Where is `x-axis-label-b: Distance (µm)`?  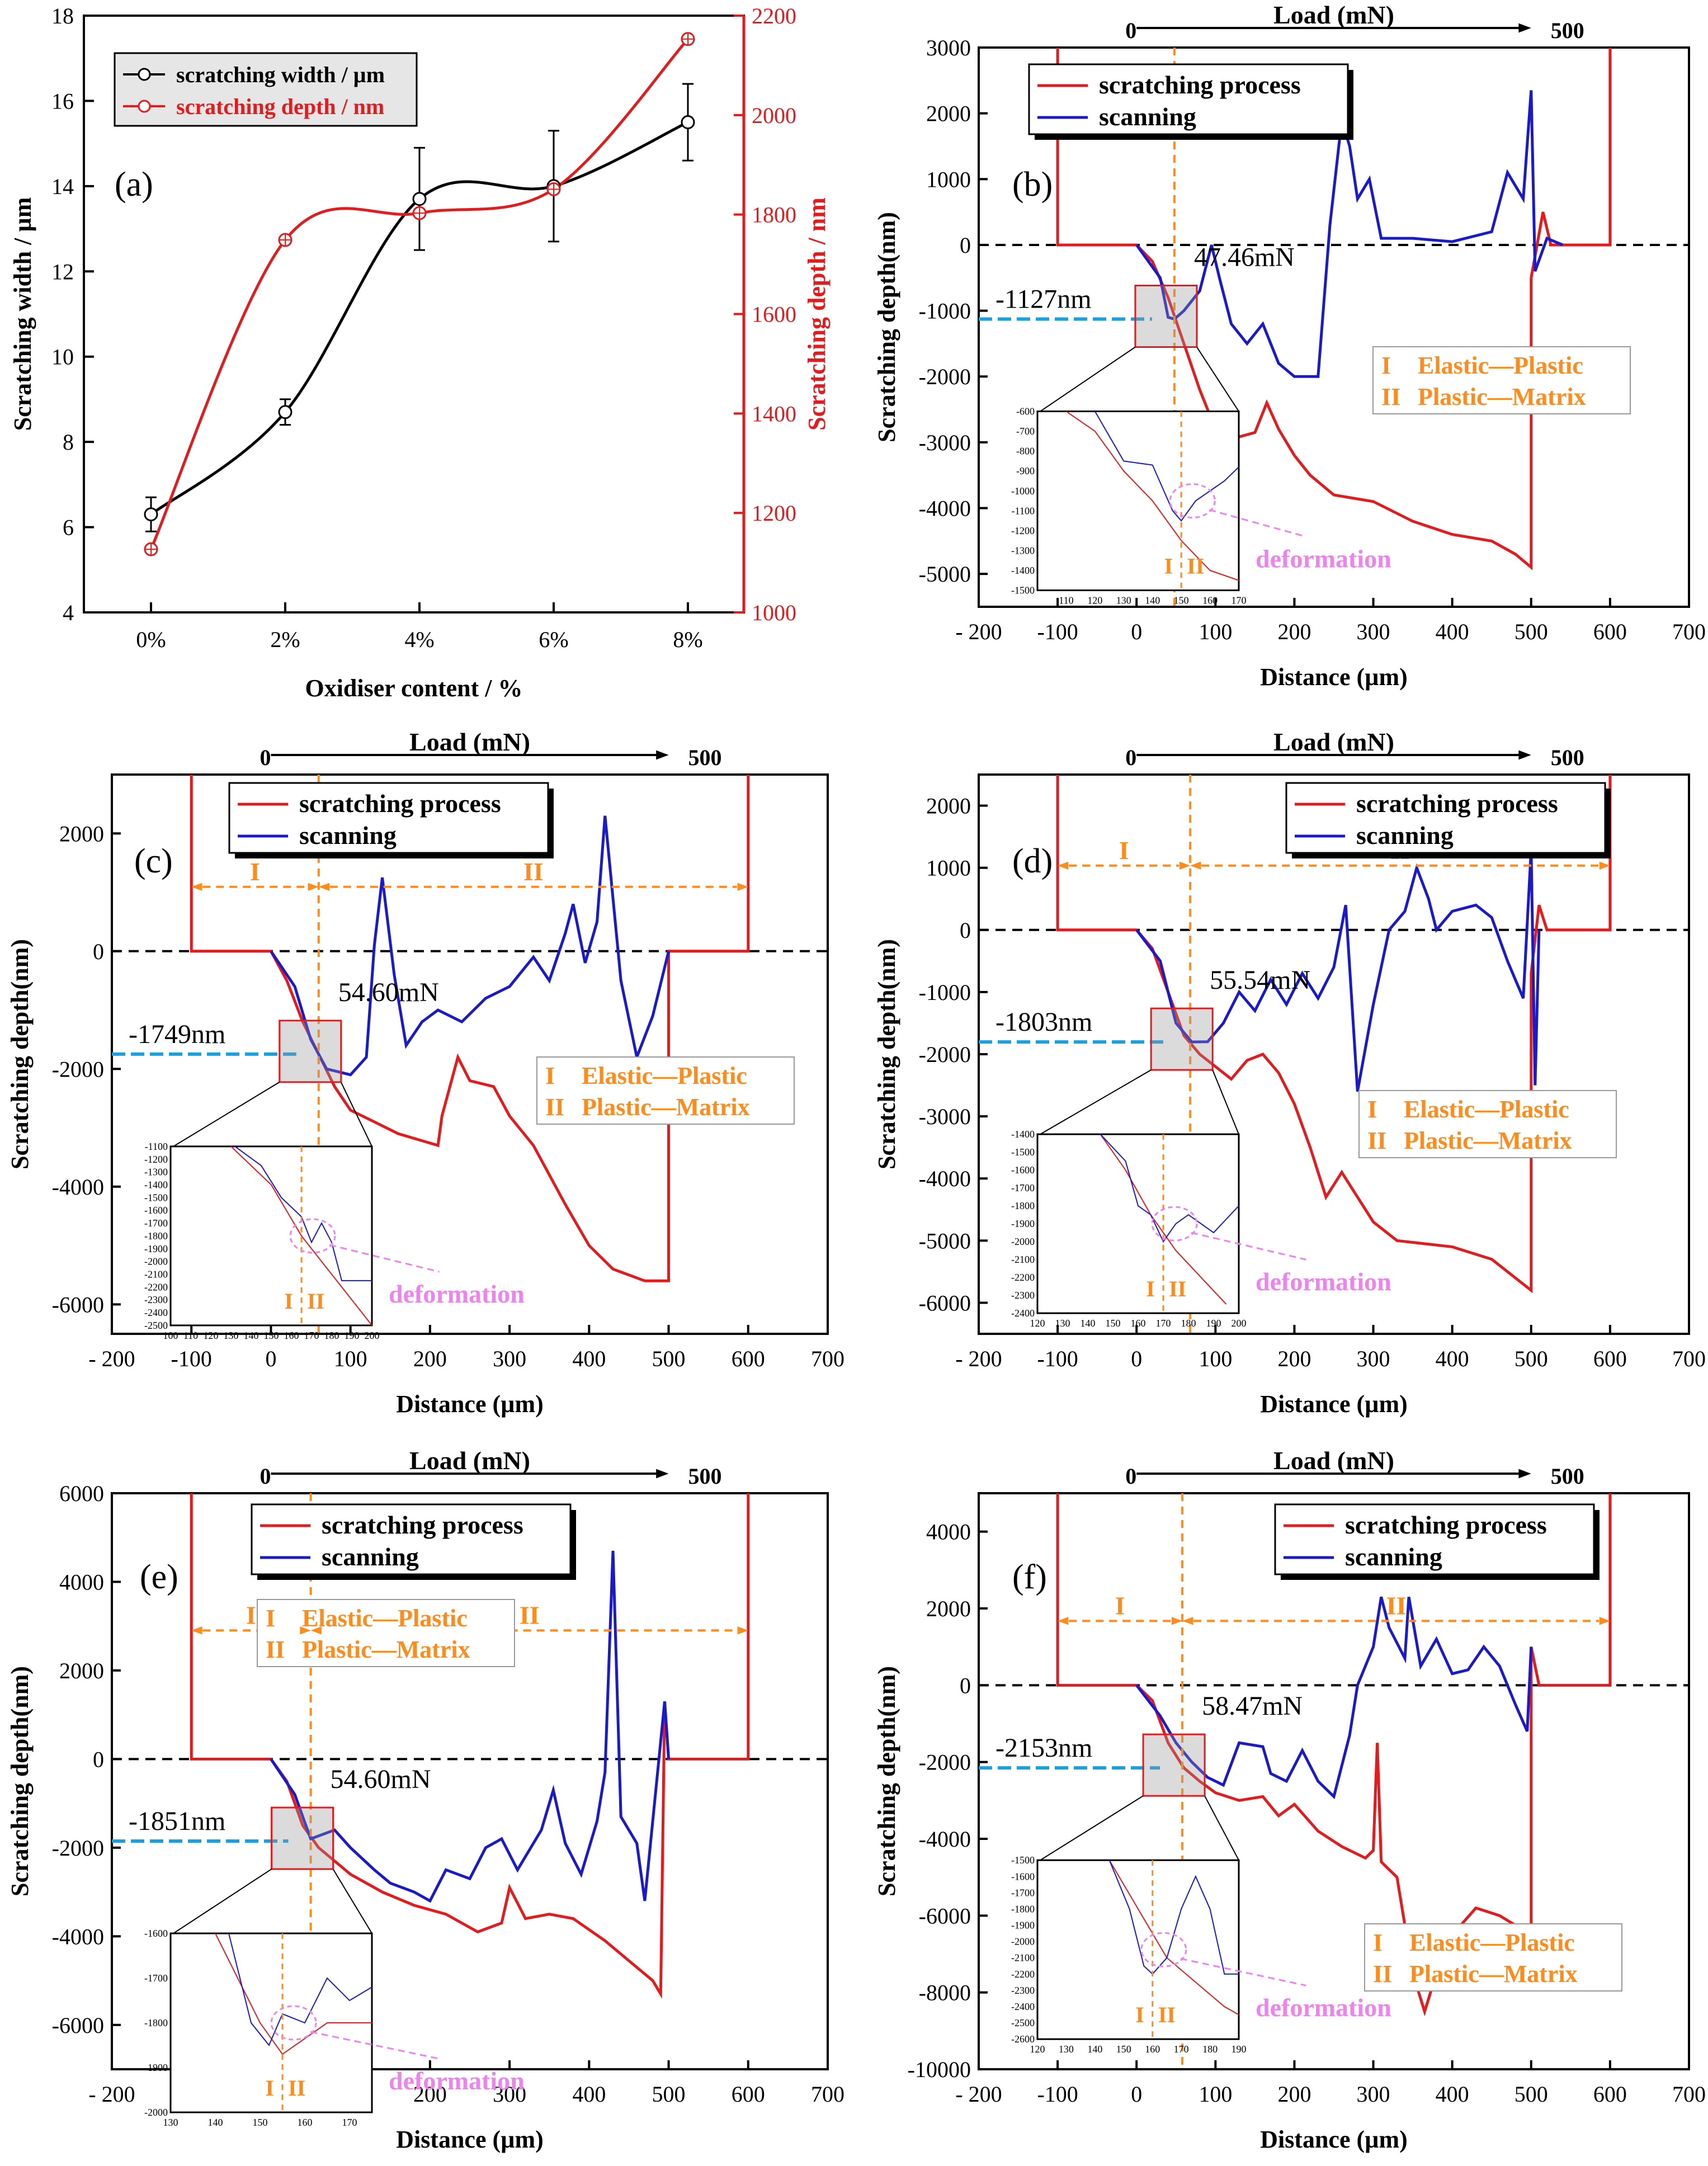
x-axis-label-b: Distance (µm) is located at coordinates (1334, 677).